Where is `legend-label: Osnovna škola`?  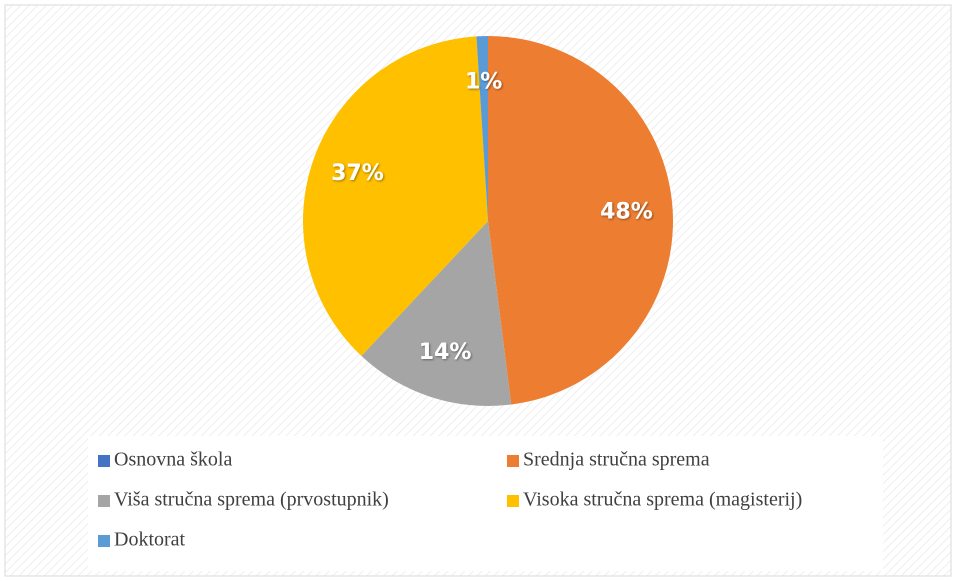 legend-label: Osnovna škola is located at coordinates (173, 460).